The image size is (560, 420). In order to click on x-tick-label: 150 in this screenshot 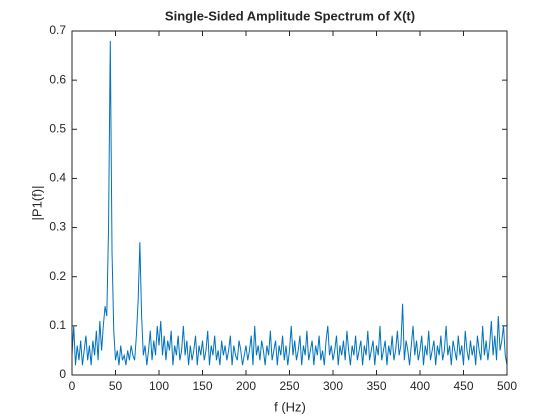, I will do `click(202, 386)`.